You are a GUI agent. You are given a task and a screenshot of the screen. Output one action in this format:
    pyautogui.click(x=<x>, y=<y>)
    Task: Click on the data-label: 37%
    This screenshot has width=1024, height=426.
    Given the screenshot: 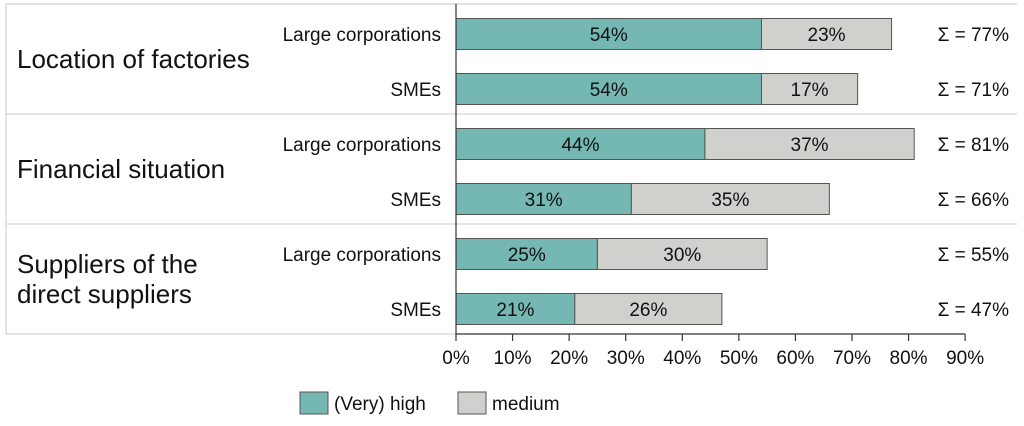 What is the action you would take?
    pyautogui.click(x=810, y=145)
    